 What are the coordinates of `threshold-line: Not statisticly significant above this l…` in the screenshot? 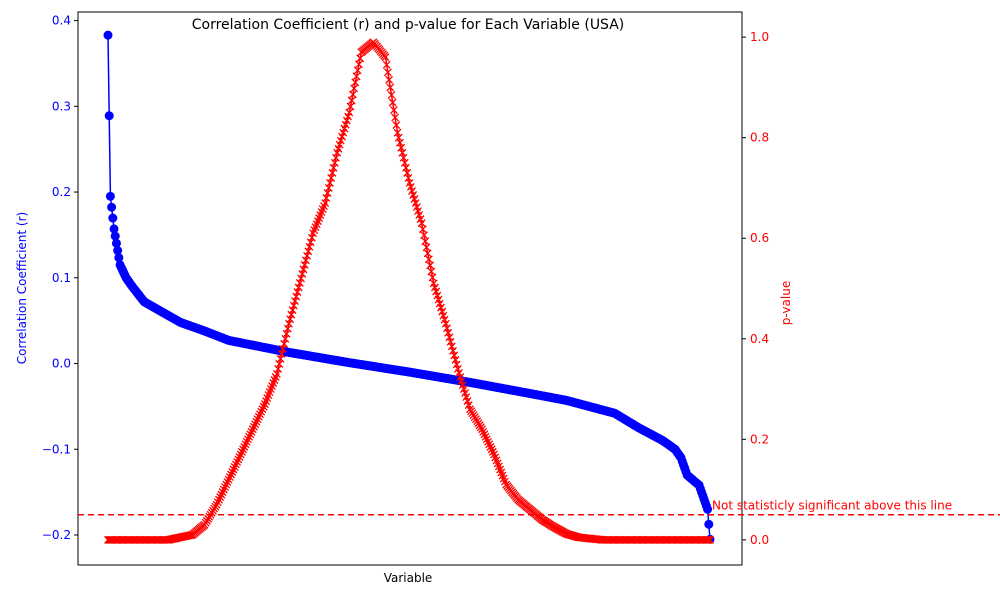 It's located at (539, 507).